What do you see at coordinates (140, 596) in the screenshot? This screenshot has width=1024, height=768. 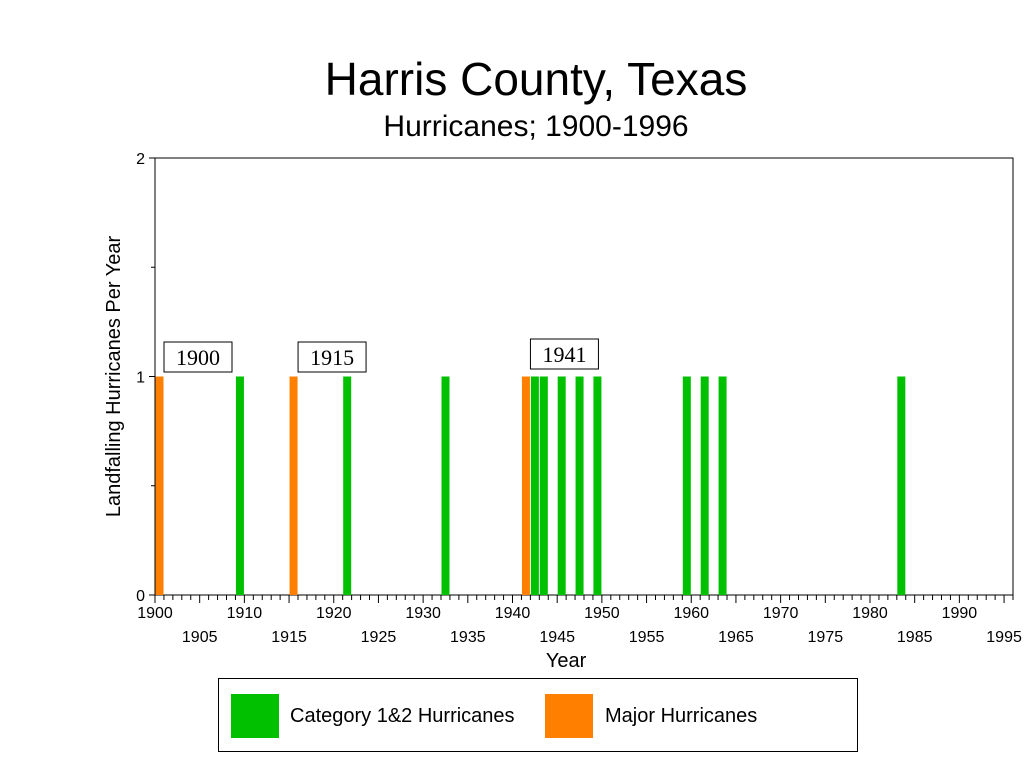 I see `y-tick-label: 0` at bounding box center [140, 596].